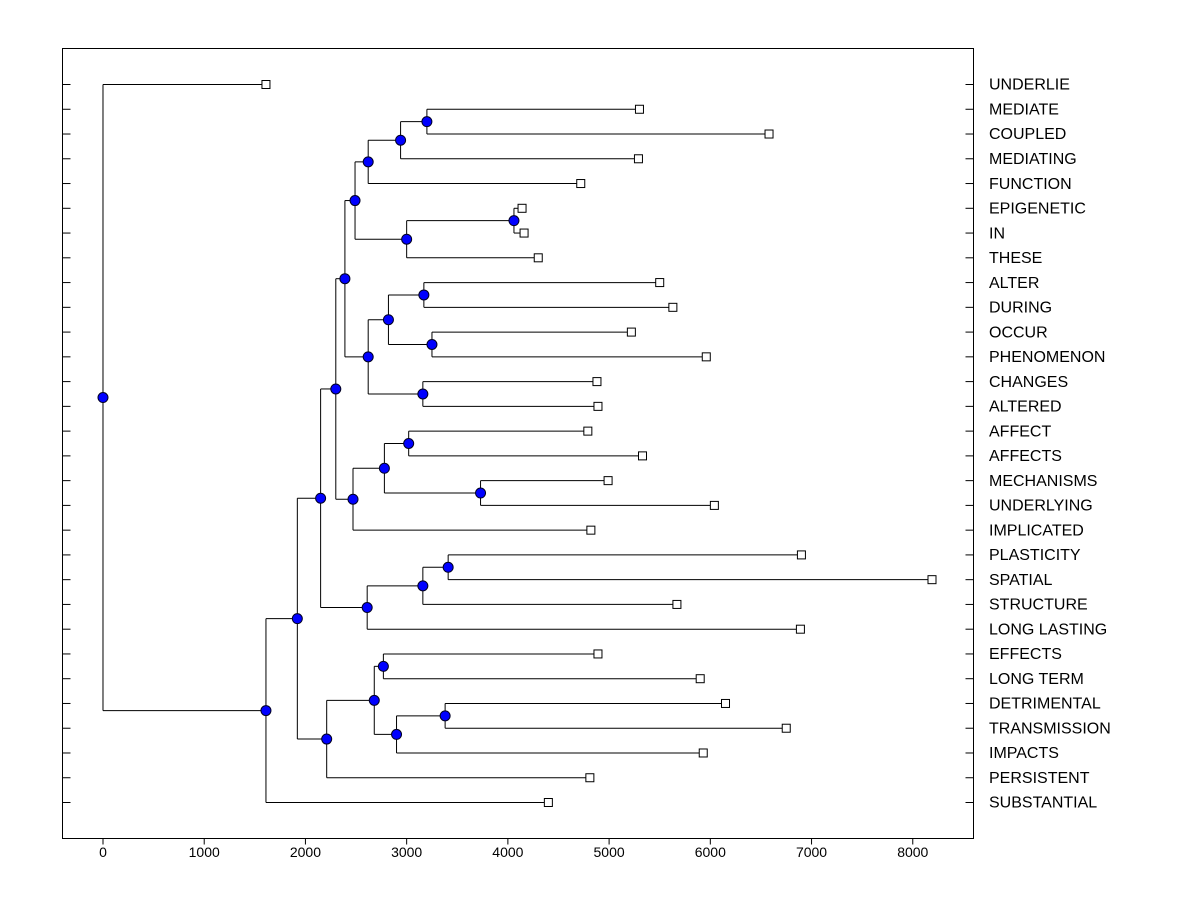 The image size is (1200, 900). Describe the element at coordinates (1043, 803) in the screenshot. I see `leaf-label: SUBSTANTIAL` at that location.